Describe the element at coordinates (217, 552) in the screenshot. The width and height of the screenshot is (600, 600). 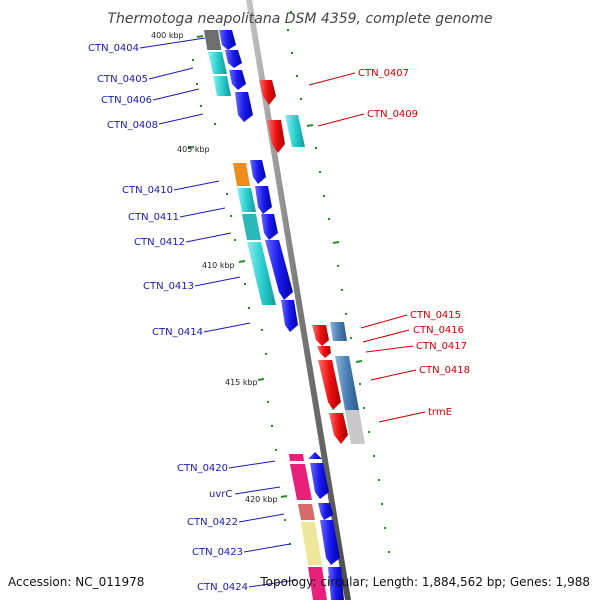
I see `gene-label-ctn0423: CTN_0423` at that location.